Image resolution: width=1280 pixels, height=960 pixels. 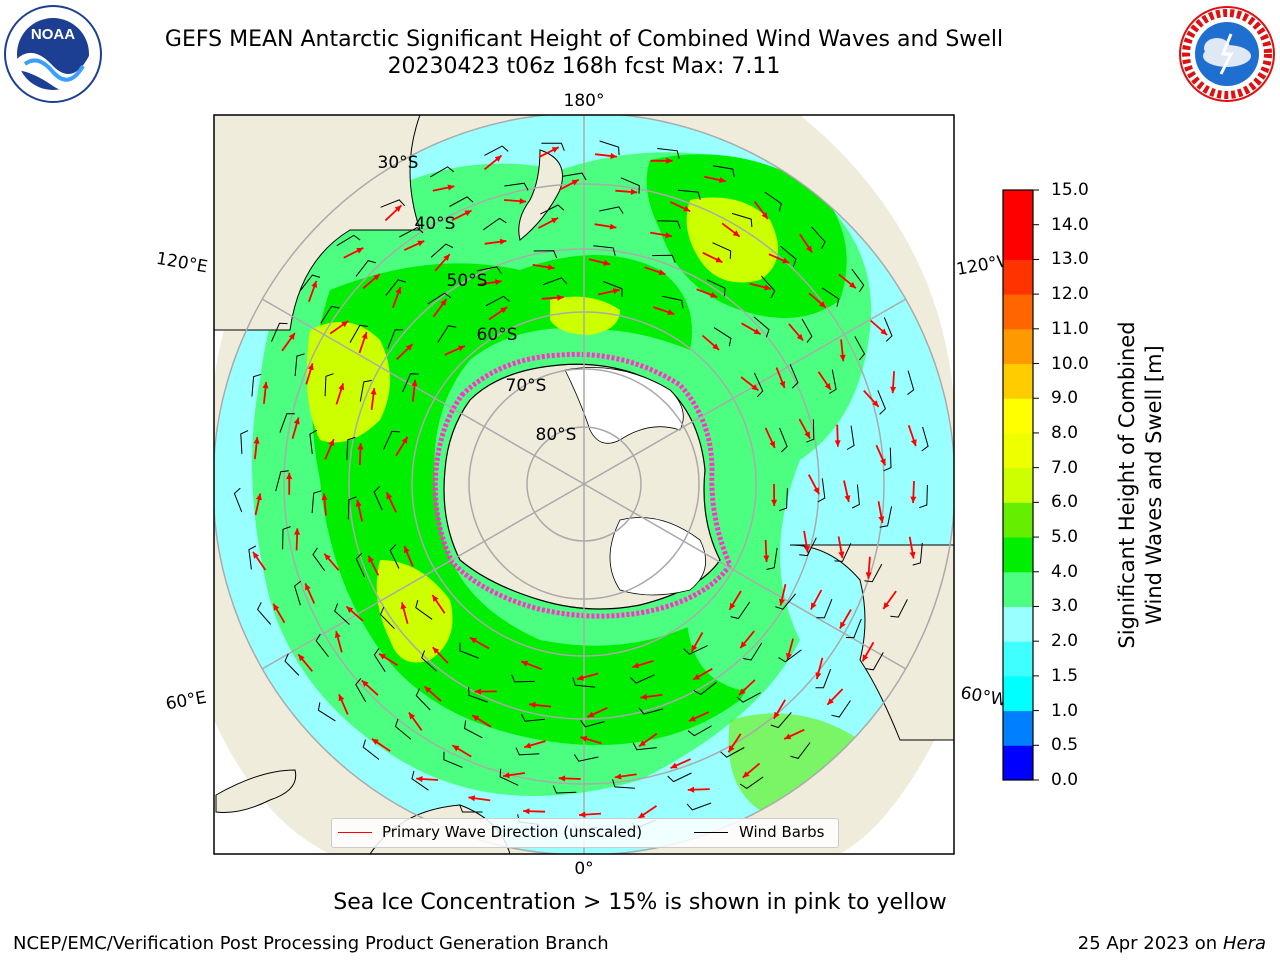 What do you see at coordinates (1065, 502) in the screenshot?
I see `colorbar-tick-label: 6.0` at bounding box center [1065, 502].